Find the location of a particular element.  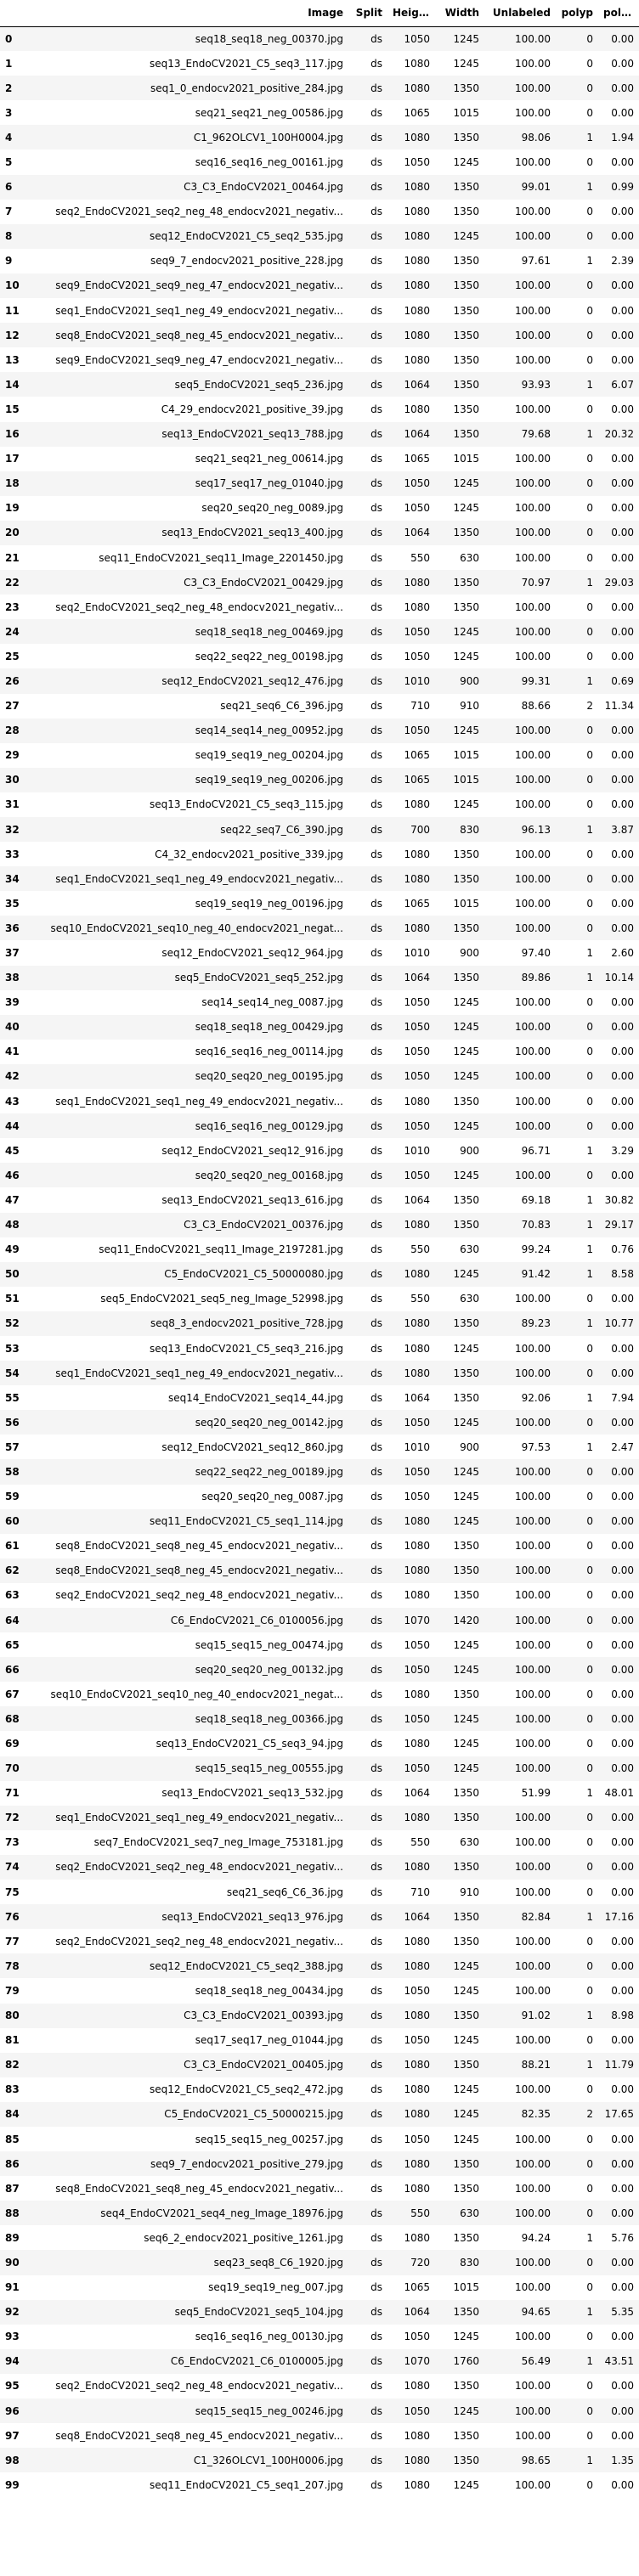

height-cell: 1050 is located at coordinates (417, 656).